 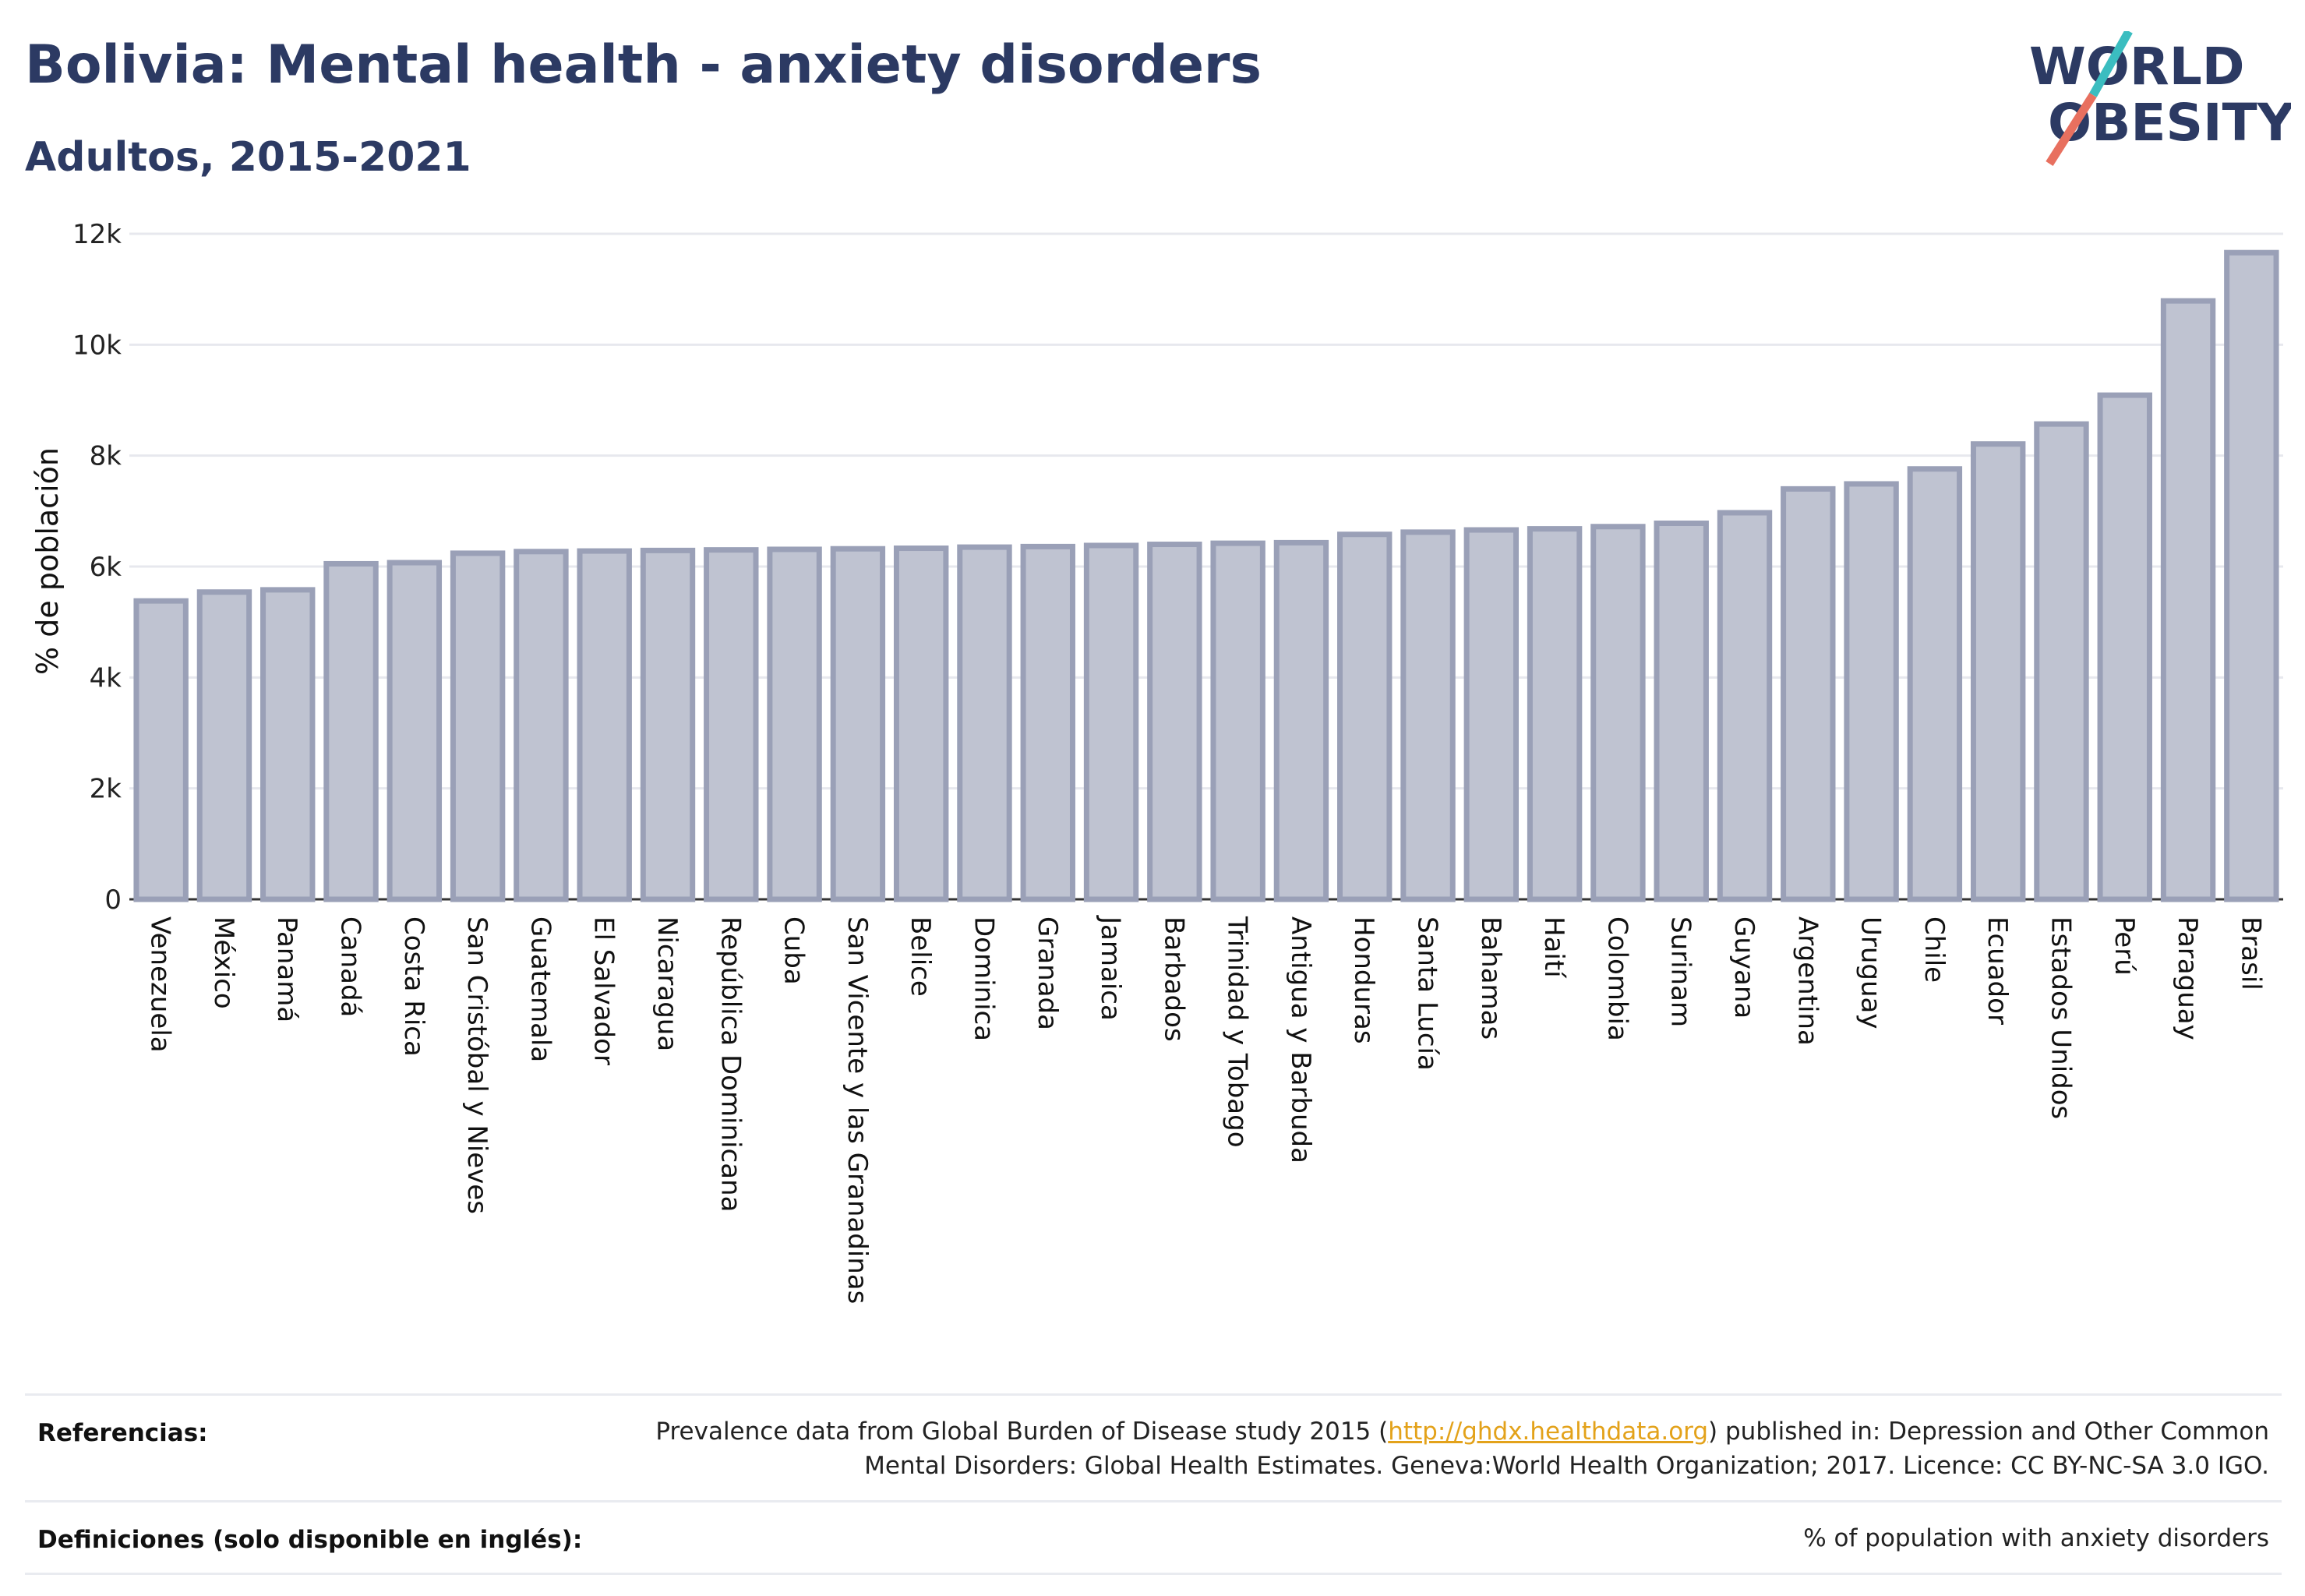 What do you see at coordinates (2187, 978) in the screenshot?
I see `x-tick-label: Paraguay` at bounding box center [2187, 978].